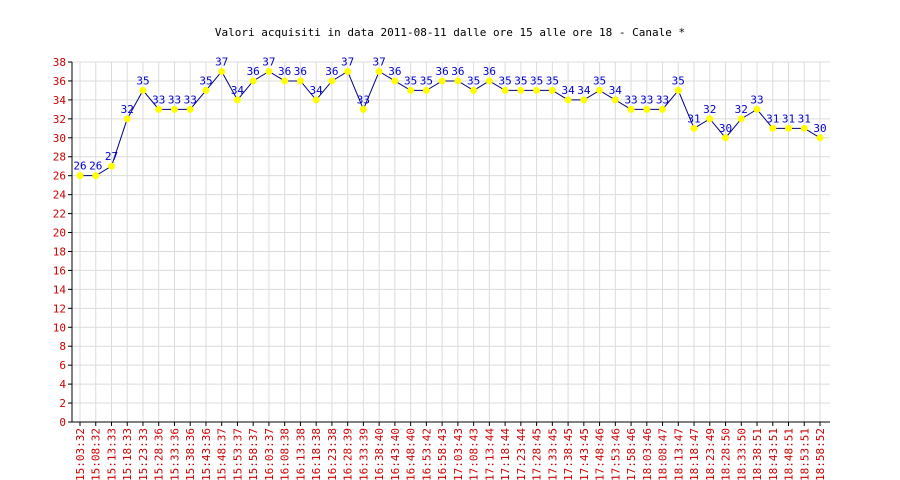  What do you see at coordinates (80, 454) in the screenshot?
I see `x-tick-label: 15:03:32` at bounding box center [80, 454].